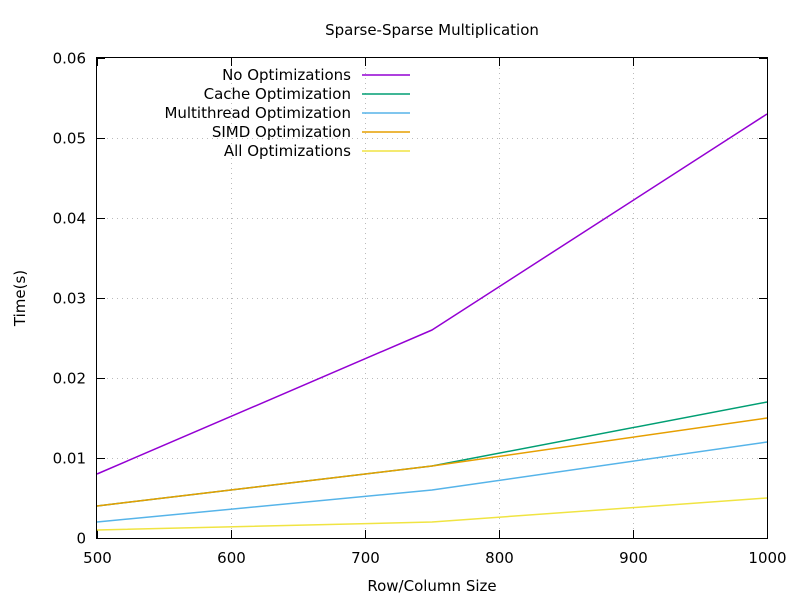 The height and width of the screenshot is (600, 800). Describe the element at coordinates (281, 132) in the screenshot. I see `legend-label: SIMD Optimization` at that location.